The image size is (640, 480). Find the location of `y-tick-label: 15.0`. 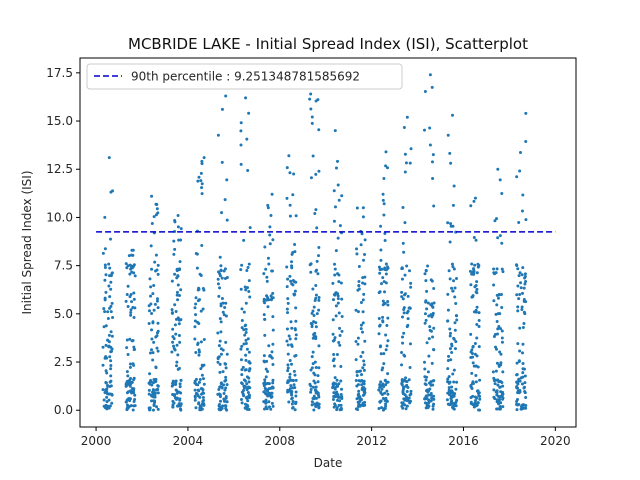

y-tick-label: 15.0 is located at coordinates (59, 121).